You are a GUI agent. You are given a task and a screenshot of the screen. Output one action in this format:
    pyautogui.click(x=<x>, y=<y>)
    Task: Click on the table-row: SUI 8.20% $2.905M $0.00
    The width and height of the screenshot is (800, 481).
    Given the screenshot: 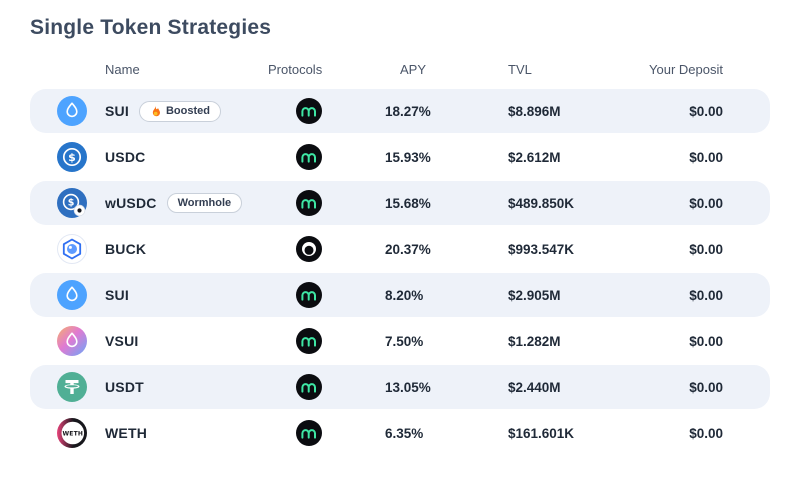 What is the action you would take?
    pyautogui.click(x=400, y=295)
    